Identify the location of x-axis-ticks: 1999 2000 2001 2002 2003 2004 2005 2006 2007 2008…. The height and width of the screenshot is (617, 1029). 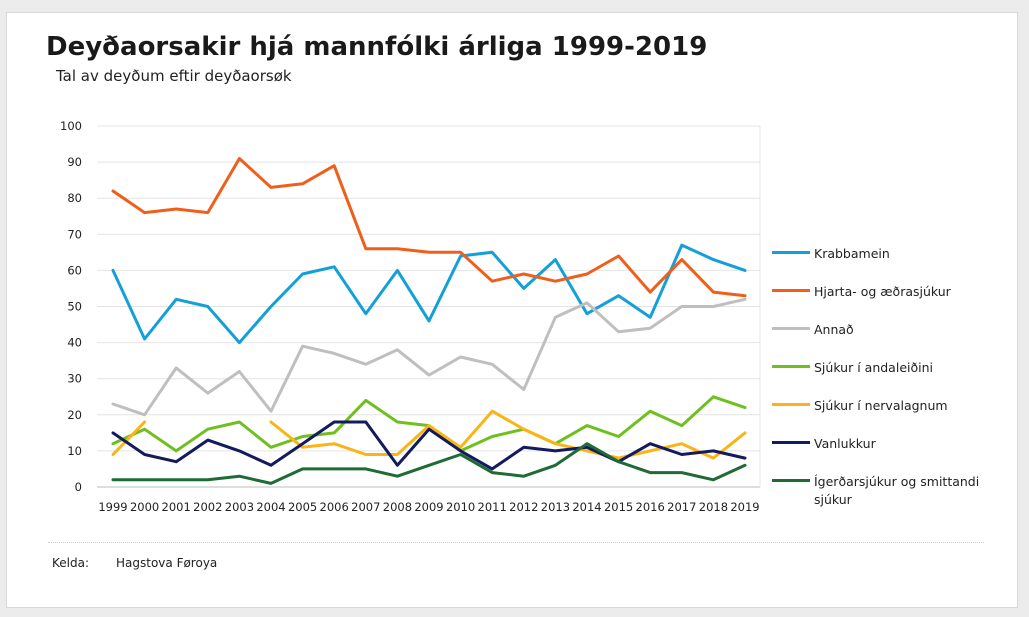
(428, 507).